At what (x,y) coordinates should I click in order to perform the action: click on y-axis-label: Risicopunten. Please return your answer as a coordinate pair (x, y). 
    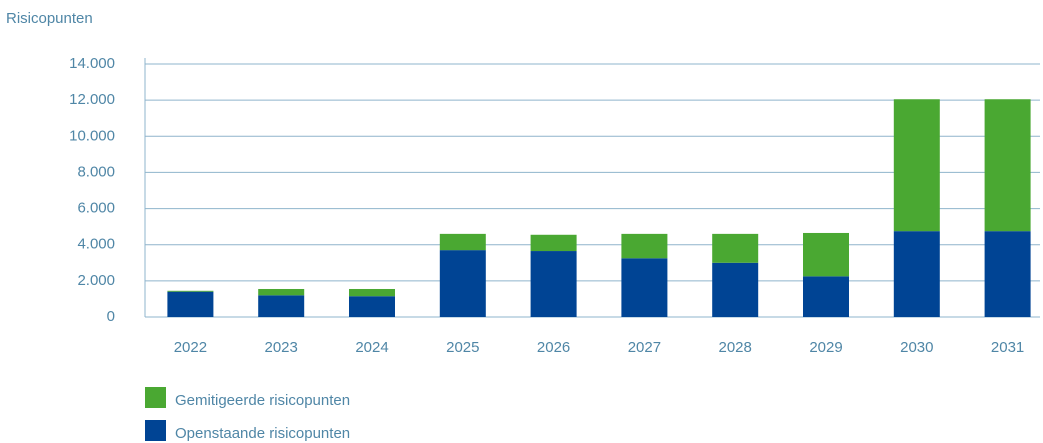
    Looking at the image, I should click on (49, 18).